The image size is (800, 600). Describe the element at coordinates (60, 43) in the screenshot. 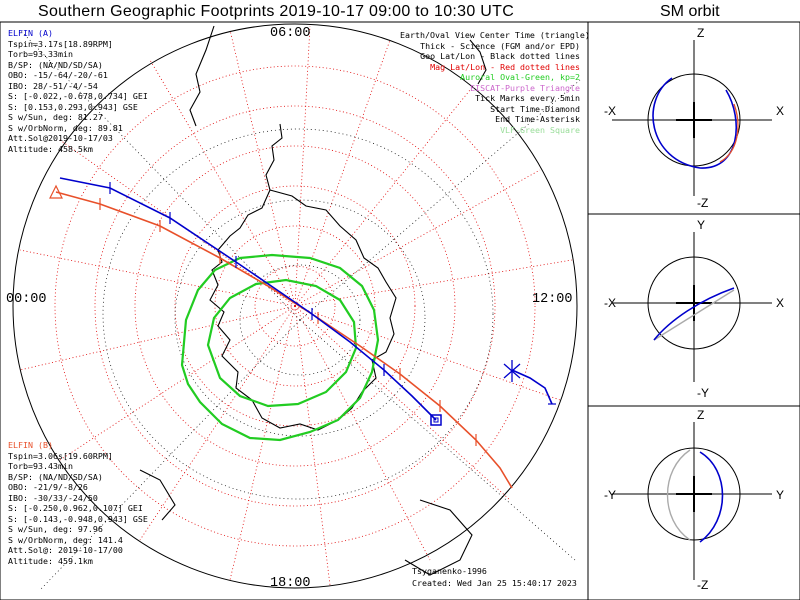

I see `info-line: Tspin=3.17s[18.89RPM]` at that location.